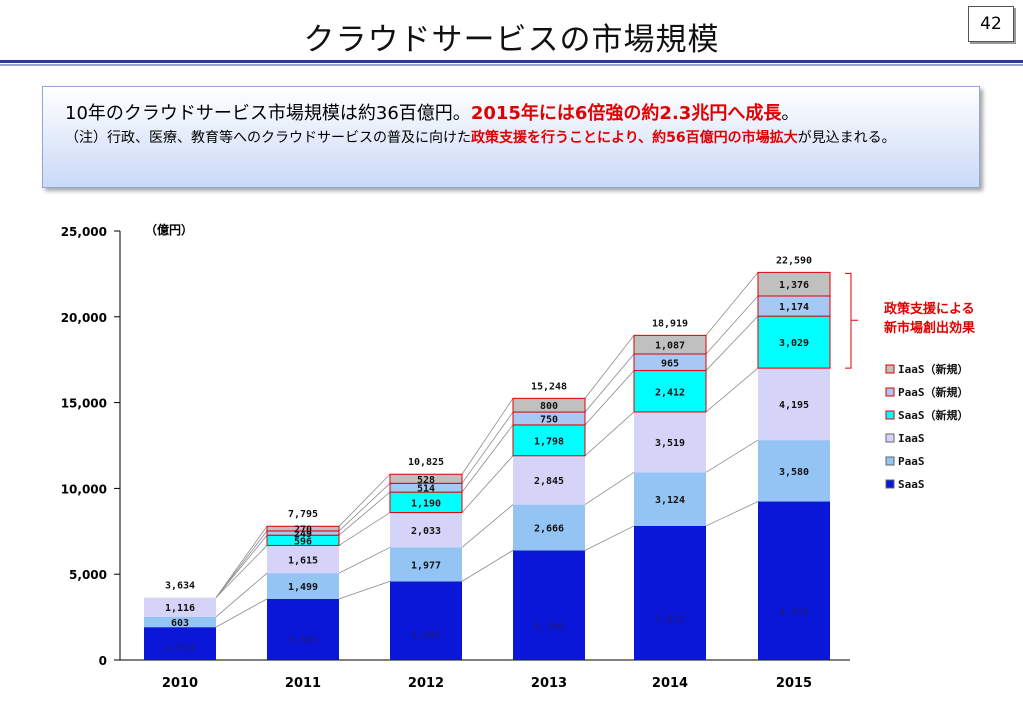  What do you see at coordinates (426, 489) in the screenshot?
I see `data-label: 514` at bounding box center [426, 489].